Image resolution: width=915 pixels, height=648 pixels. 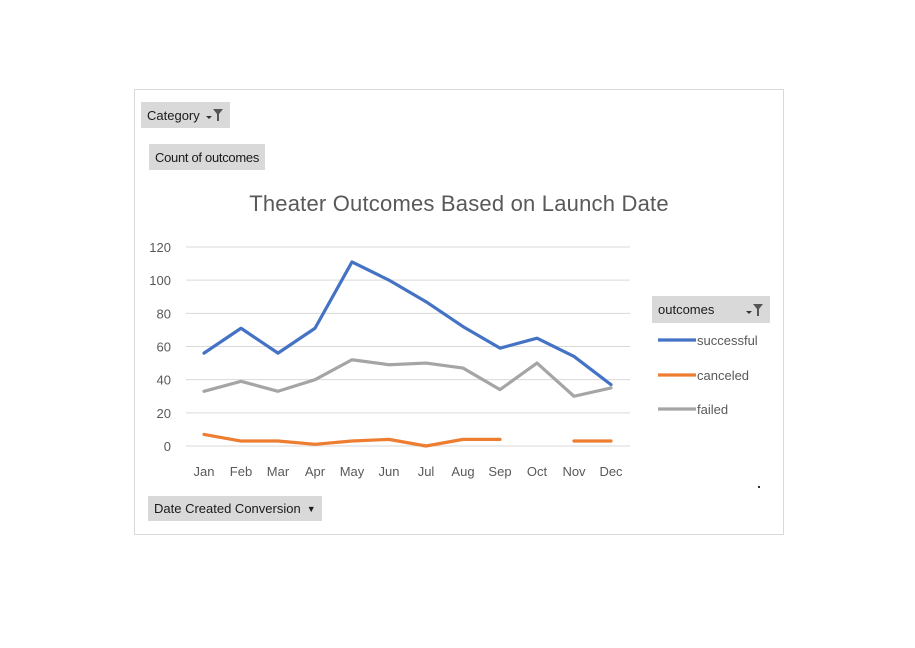 I want to click on legend-field-label: outcomes, so click(x=686, y=309).